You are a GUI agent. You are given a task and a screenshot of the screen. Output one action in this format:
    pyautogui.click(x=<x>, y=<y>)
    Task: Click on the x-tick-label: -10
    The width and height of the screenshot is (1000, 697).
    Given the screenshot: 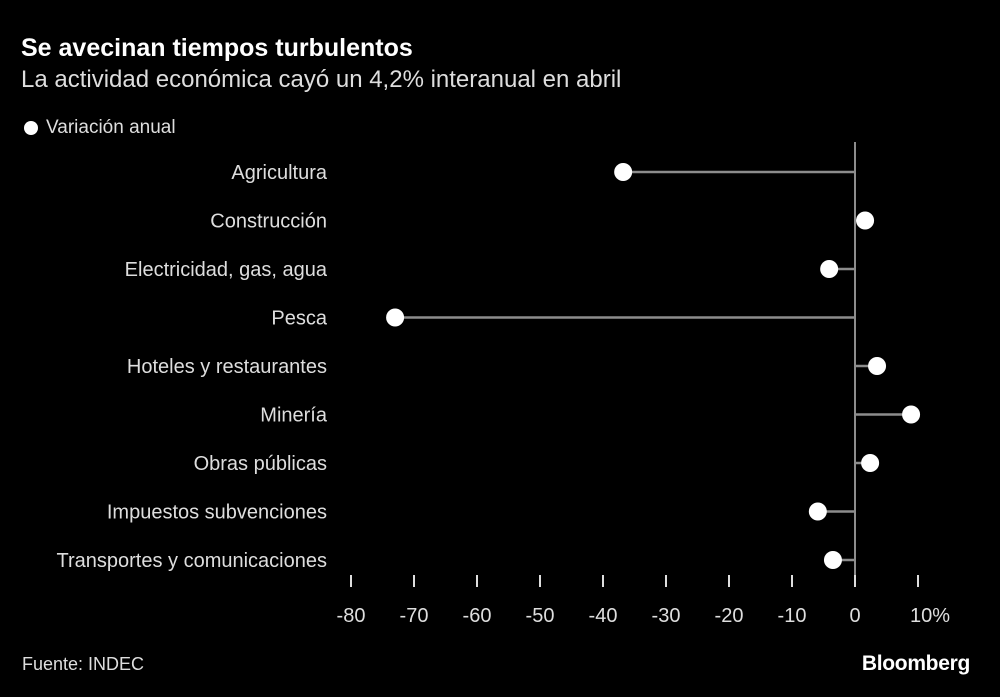 What is the action you would take?
    pyautogui.click(x=792, y=616)
    